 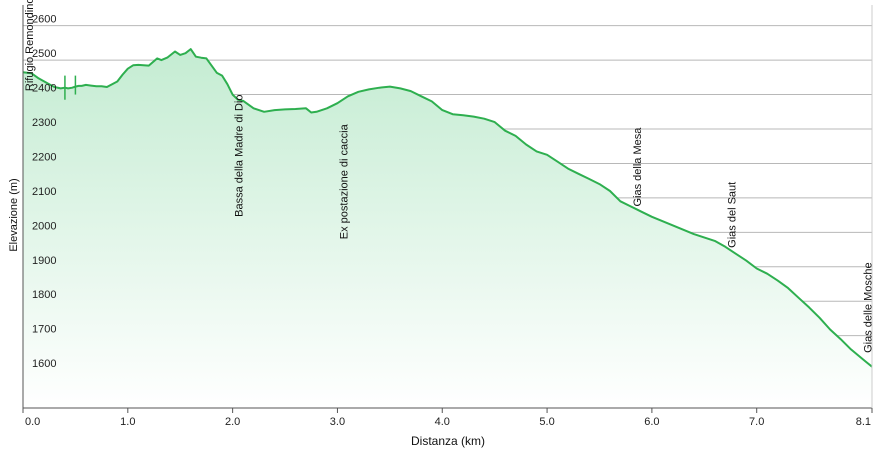 I want to click on x-tick-label: 8.1, so click(x=863, y=422).